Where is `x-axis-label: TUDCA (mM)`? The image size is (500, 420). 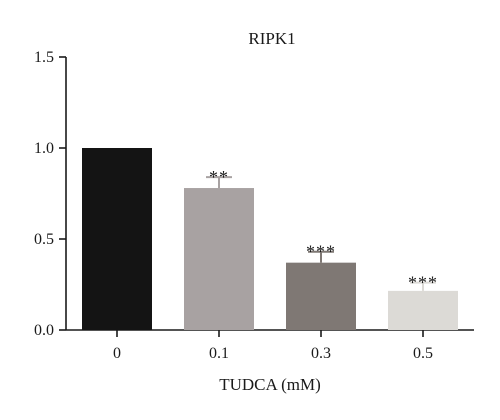 x-axis-label: TUDCA (mM) is located at coordinates (270, 384).